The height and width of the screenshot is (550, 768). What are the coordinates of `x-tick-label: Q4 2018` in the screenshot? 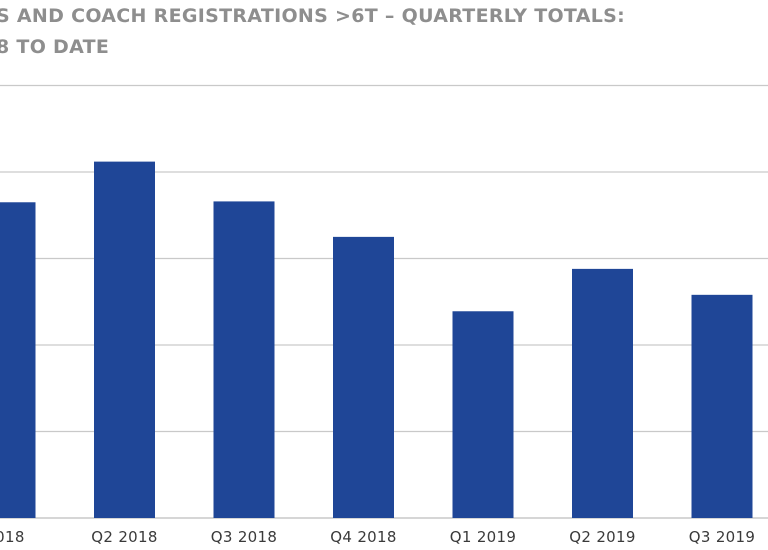 It's located at (363, 537).